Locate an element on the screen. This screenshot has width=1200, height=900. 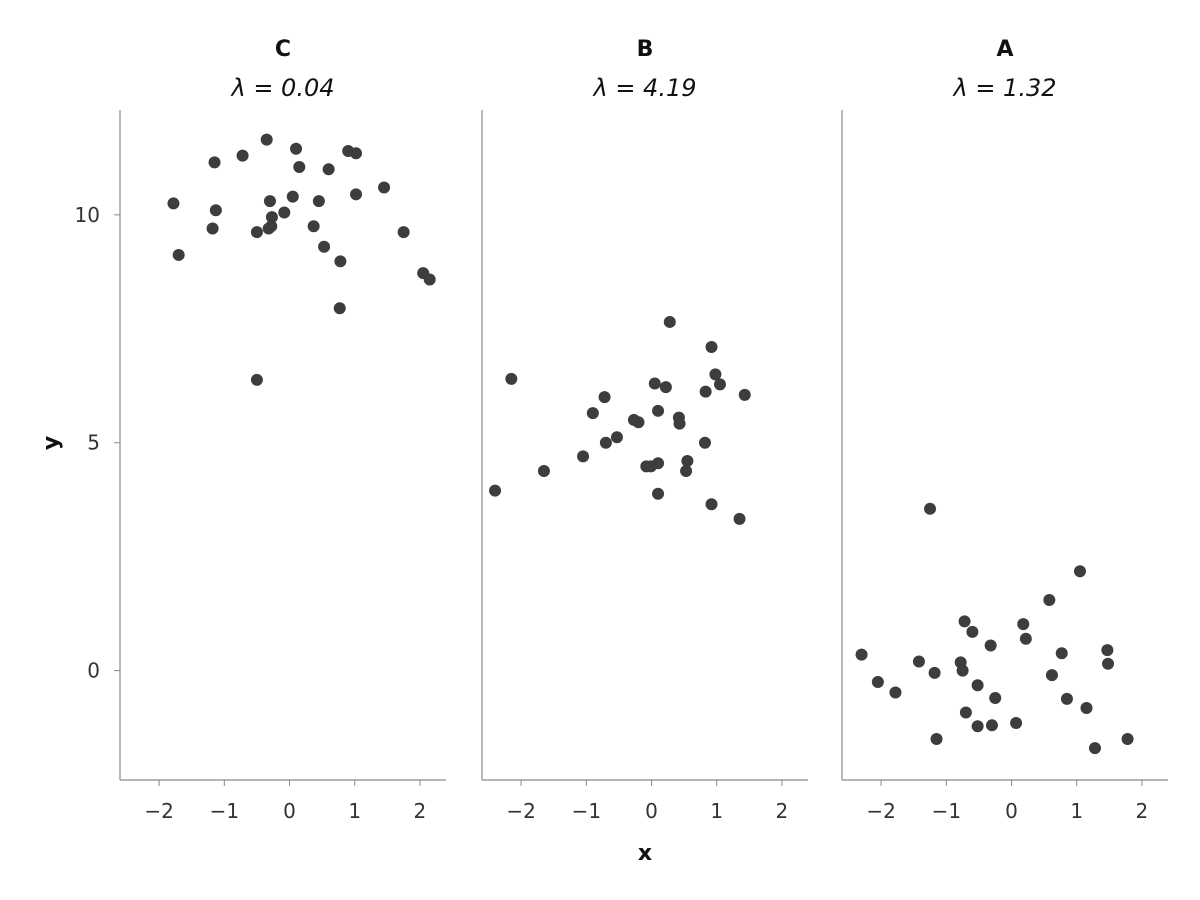
y-axis-title: y is located at coordinates (51, 443).